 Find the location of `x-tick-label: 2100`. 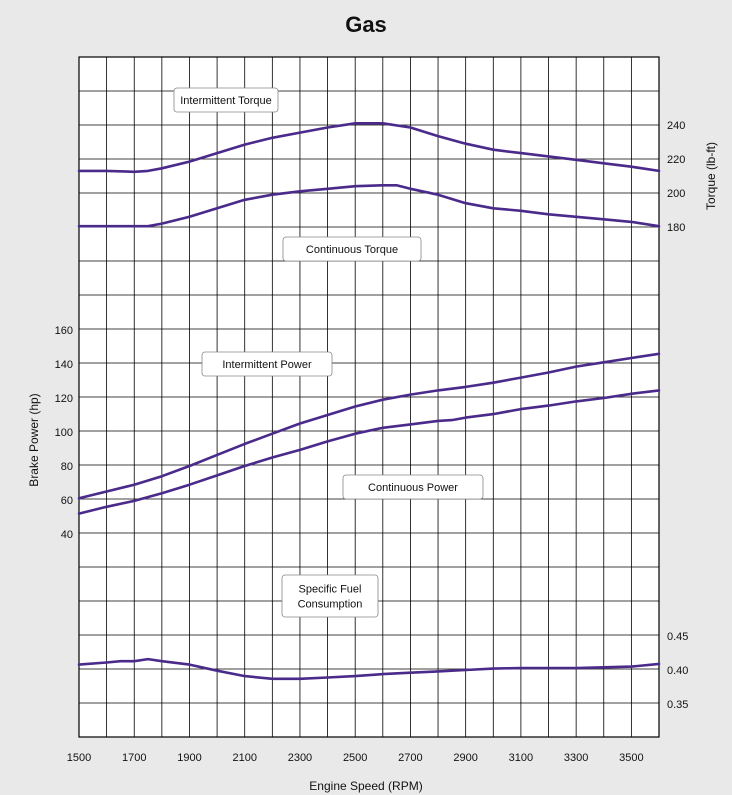

x-tick-label: 2100 is located at coordinates (244, 758).